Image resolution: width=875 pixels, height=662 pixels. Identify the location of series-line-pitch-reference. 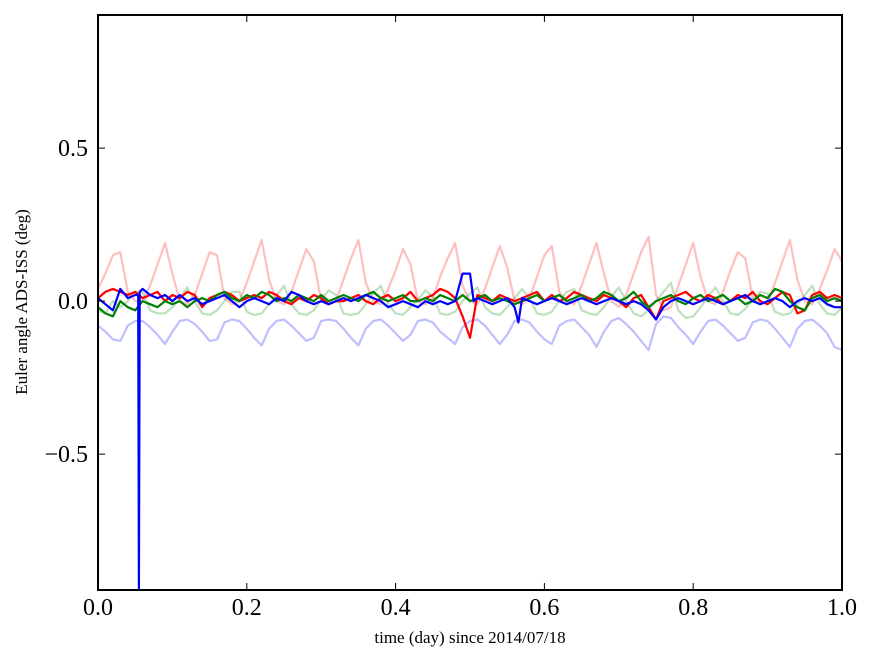
(470, 300).